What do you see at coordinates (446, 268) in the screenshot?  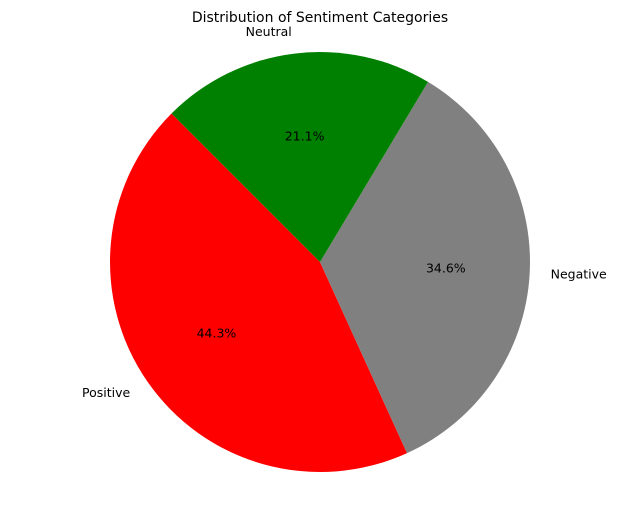 I see `slice-pct-negative: 34.6%` at bounding box center [446, 268].